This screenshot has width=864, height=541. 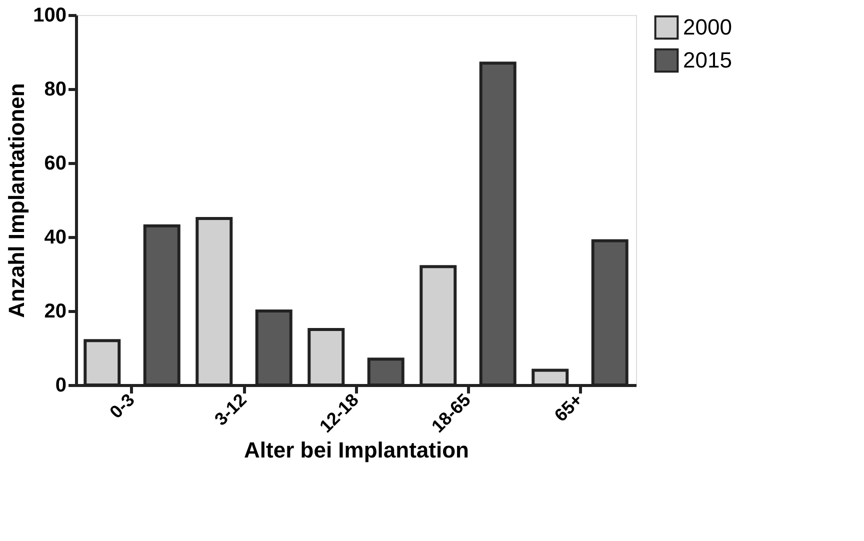 I want to click on y-tick-label: 40, so click(x=55, y=237).